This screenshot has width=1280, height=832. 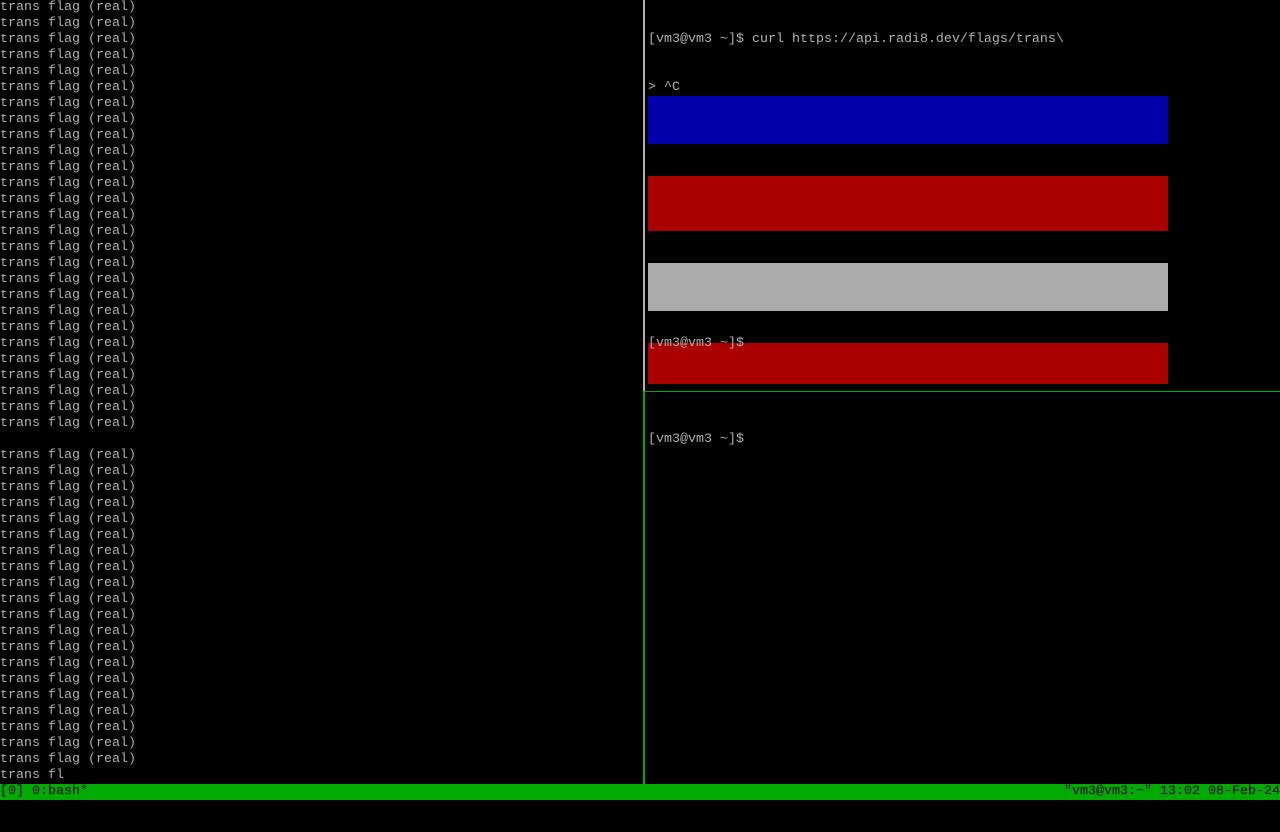 I want to click on flag-stripe-grey, so click(x=908, y=287).